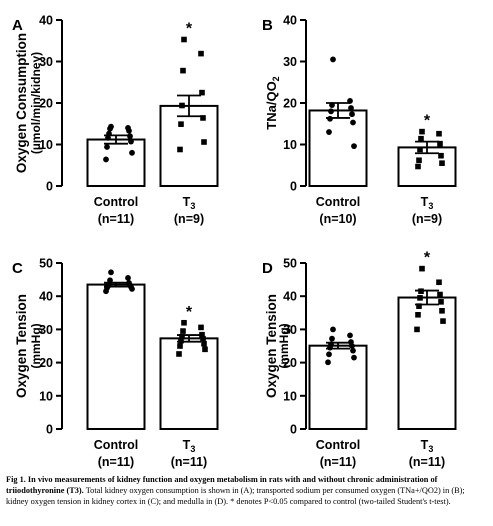  What do you see at coordinates (17, 268) in the screenshot?
I see `panel-label: C` at bounding box center [17, 268].